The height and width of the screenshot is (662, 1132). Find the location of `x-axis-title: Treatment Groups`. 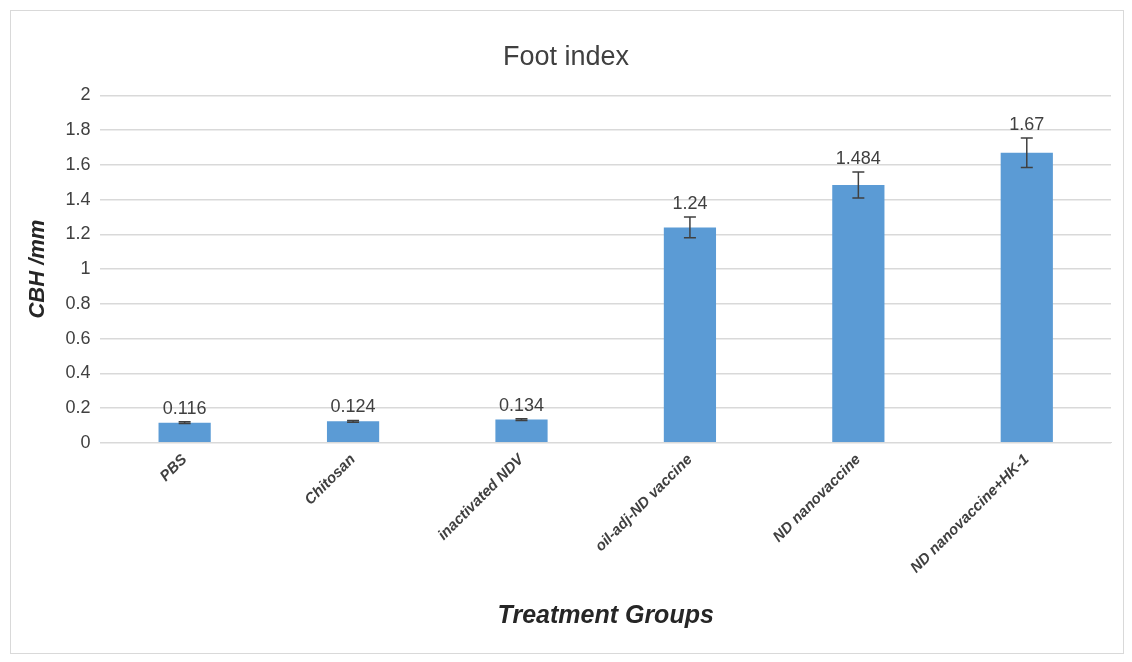

x-axis-title: Treatment Groups is located at coordinates (605, 613).